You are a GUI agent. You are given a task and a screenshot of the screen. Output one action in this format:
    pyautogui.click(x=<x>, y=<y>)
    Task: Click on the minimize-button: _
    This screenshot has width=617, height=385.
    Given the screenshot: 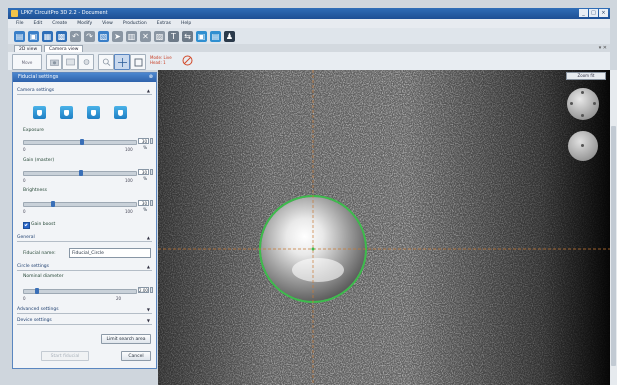 What is the action you would take?
    pyautogui.click(x=583, y=13)
    